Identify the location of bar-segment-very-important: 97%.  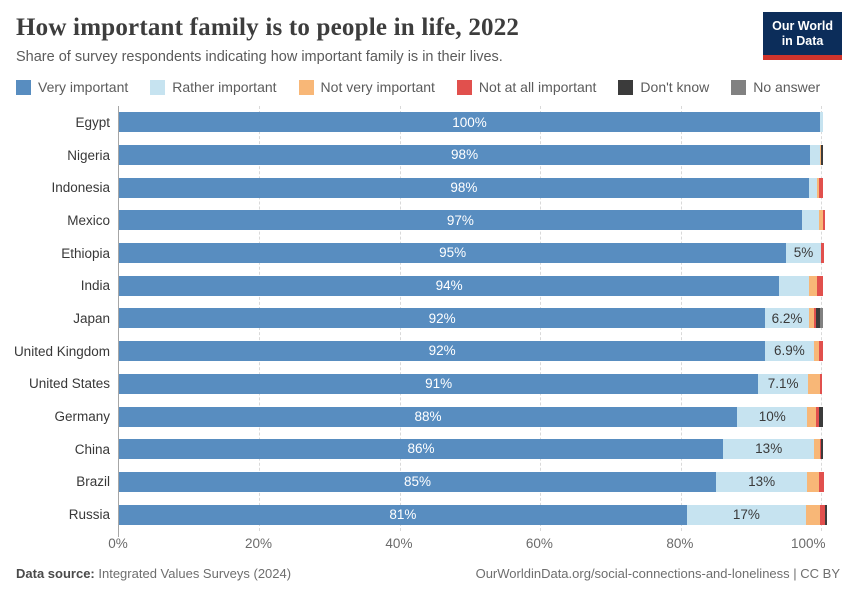
(460, 220).